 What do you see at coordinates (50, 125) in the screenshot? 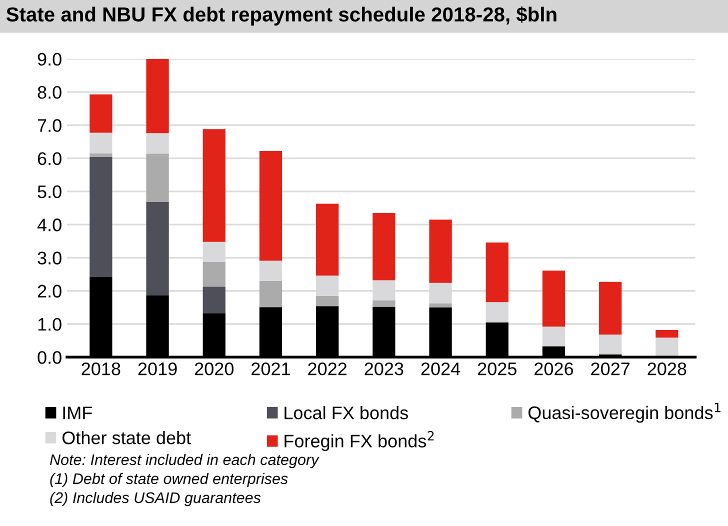
I see `y-tick-label: 7.0` at bounding box center [50, 125].